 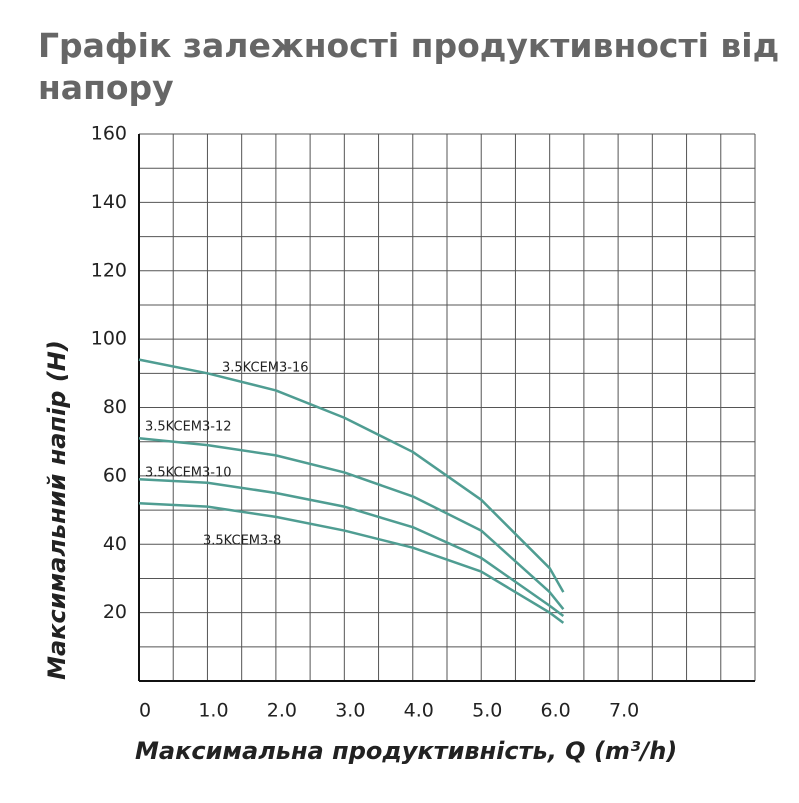 What do you see at coordinates (556, 711) in the screenshot?
I see `x-tick-label: 6.0` at bounding box center [556, 711].